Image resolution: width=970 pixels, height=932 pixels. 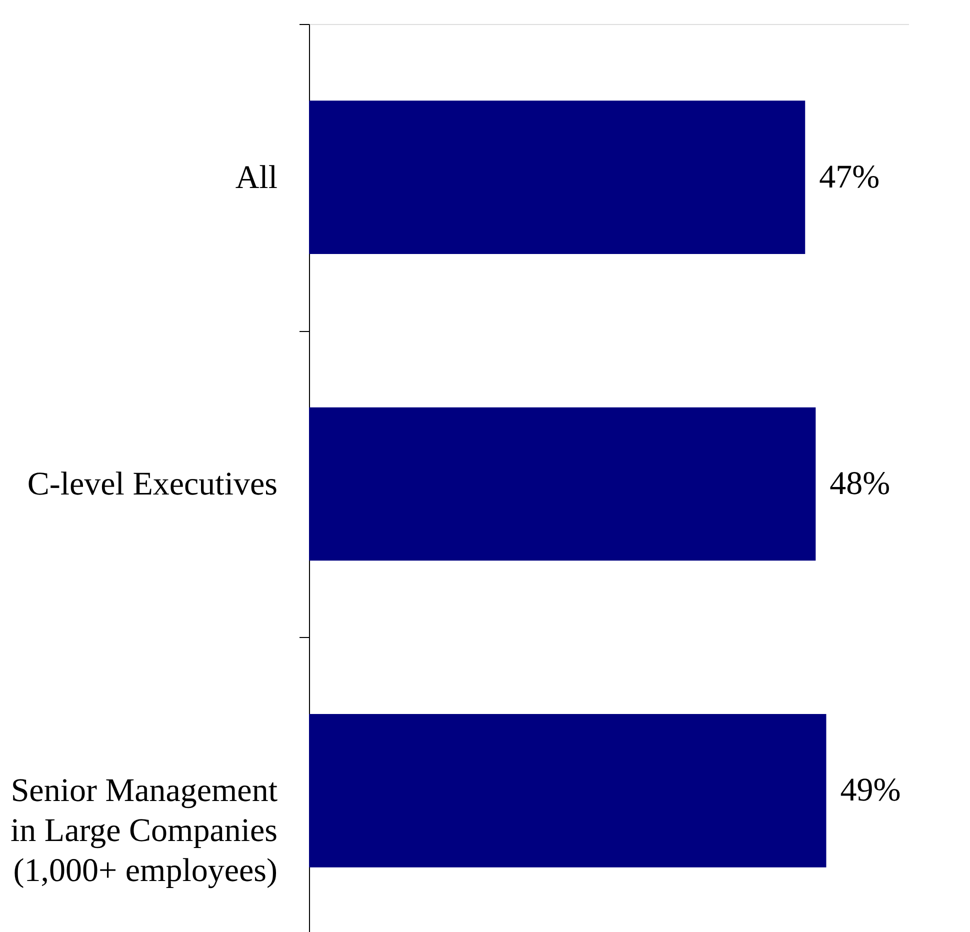 What do you see at coordinates (870, 790) in the screenshot?
I see `data-label: 49%` at bounding box center [870, 790].